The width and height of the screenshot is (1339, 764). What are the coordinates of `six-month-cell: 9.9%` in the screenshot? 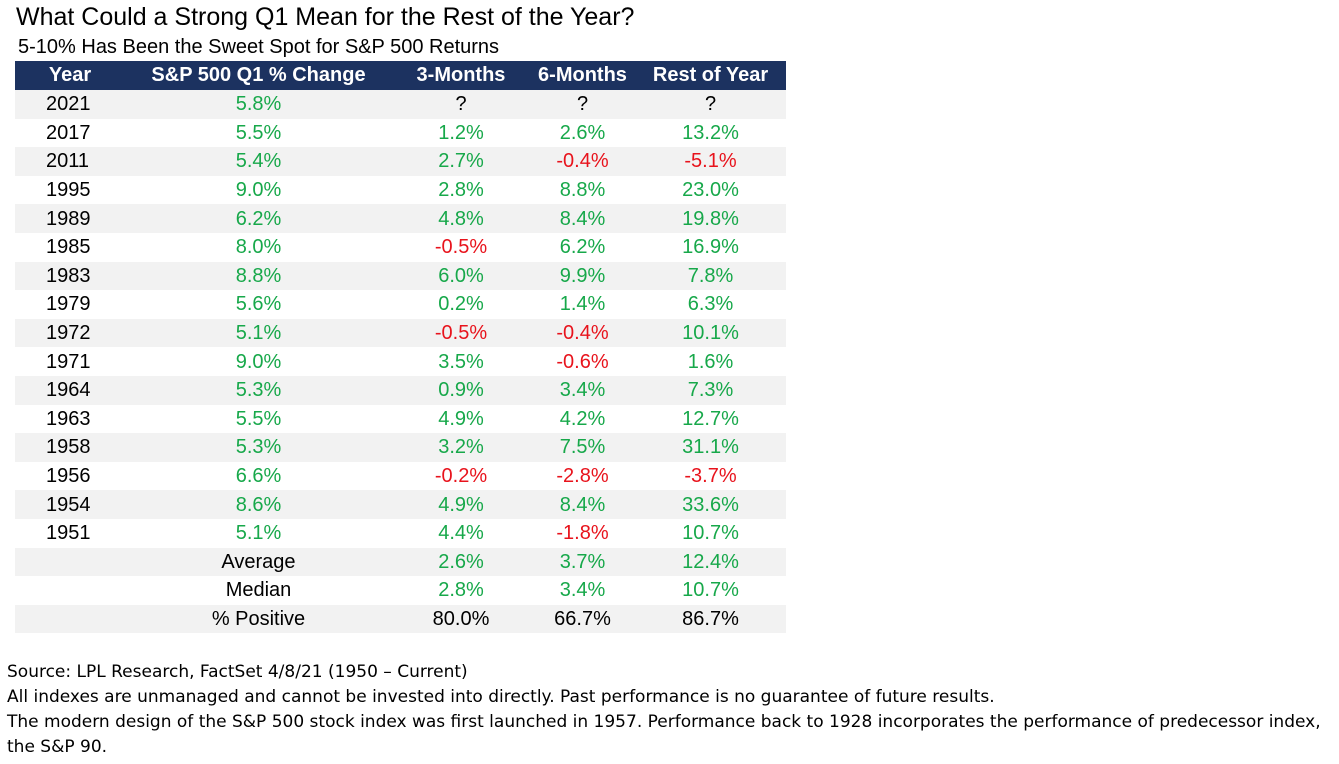 It's located at (582, 276).